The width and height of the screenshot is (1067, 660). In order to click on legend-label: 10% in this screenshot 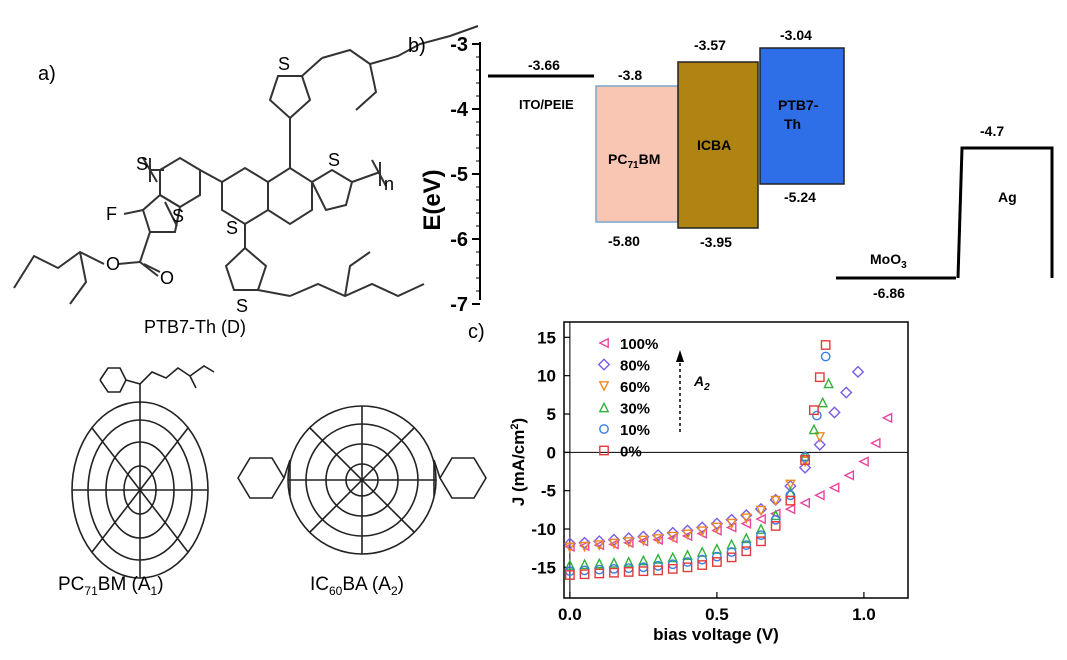, I will do `click(635, 430)`.